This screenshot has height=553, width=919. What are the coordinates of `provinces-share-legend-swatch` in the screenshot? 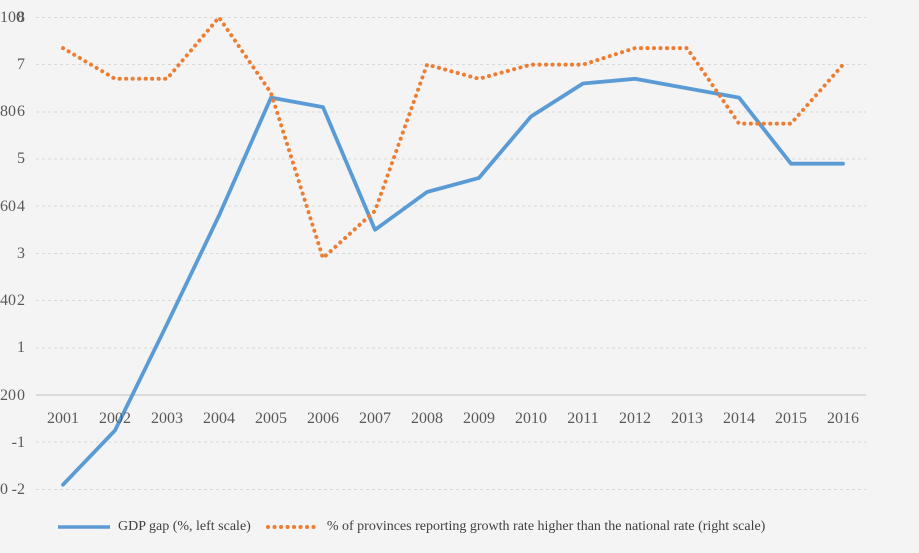 It's located at (292, 527).